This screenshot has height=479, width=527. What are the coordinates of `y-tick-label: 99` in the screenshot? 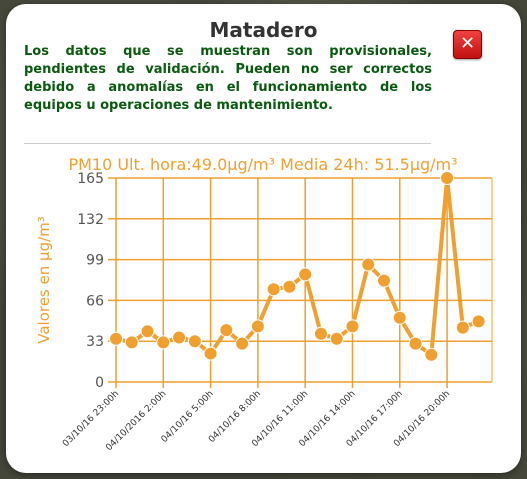 It's located at (95, 261).